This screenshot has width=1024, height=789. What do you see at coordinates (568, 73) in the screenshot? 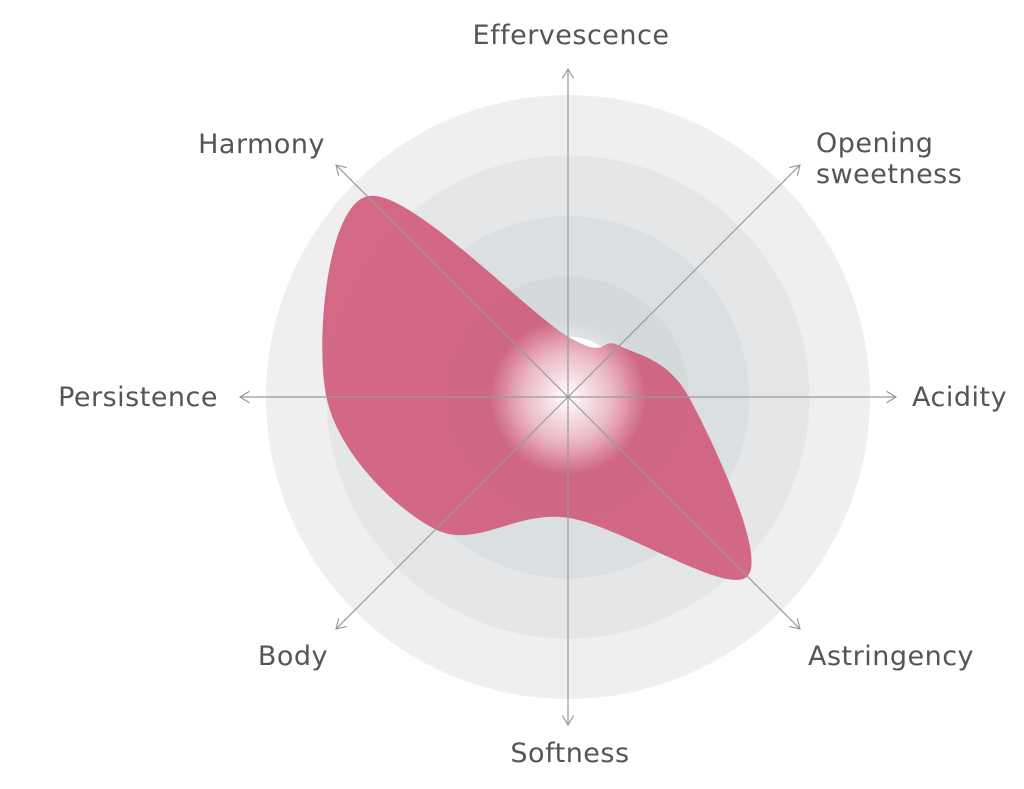
I see `axis-arrowhead-effervescence` at bounding box center [568, 73].